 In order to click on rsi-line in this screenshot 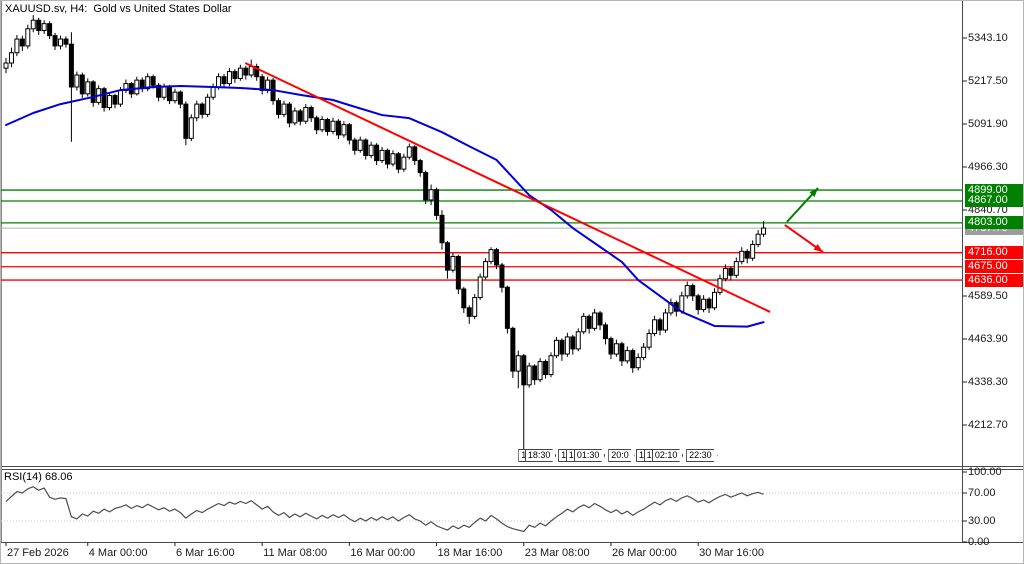, I will do `click(384, 509)`.